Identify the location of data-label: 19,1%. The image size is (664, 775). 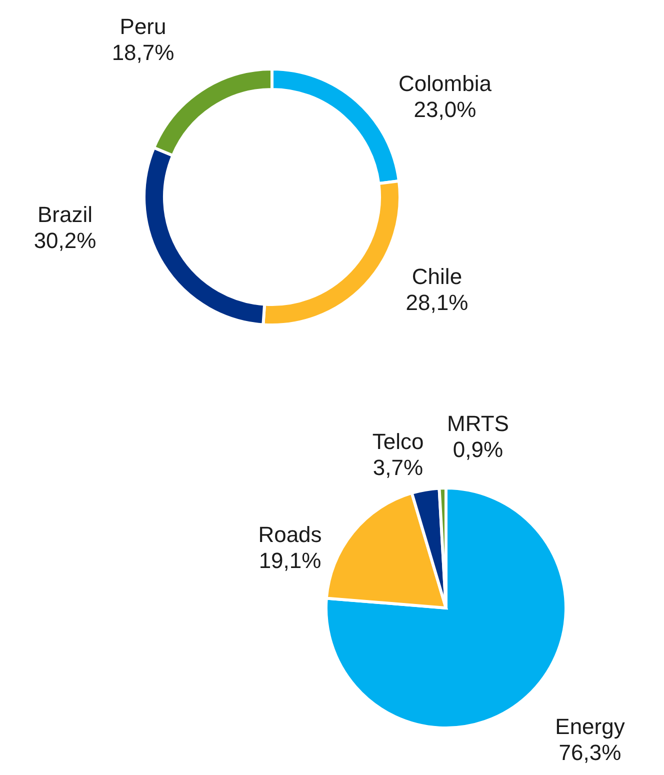
(290, 560).